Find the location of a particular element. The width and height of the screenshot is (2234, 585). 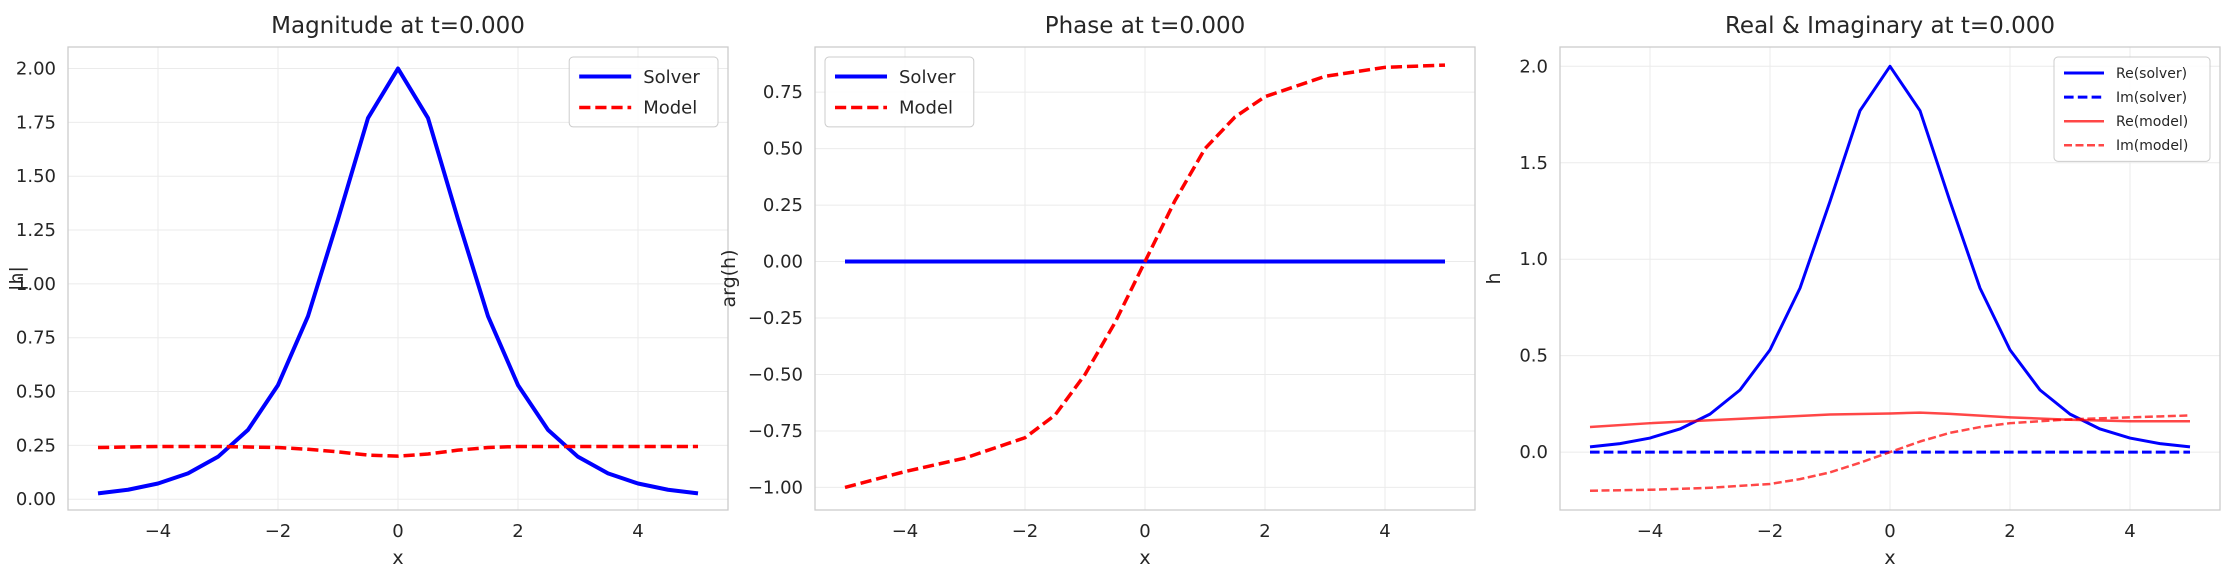

y-tick-label: 1.5 is located at coordinates (1533, 163).